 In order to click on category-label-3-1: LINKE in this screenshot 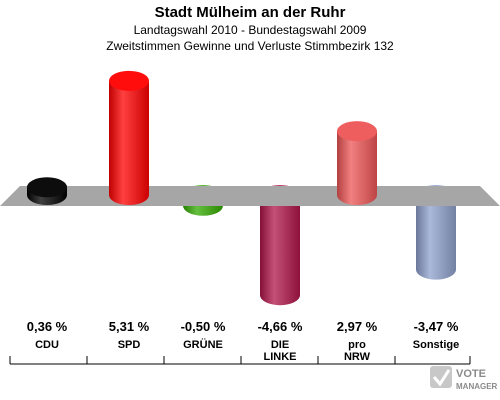, I will do `click(280, 357)`.